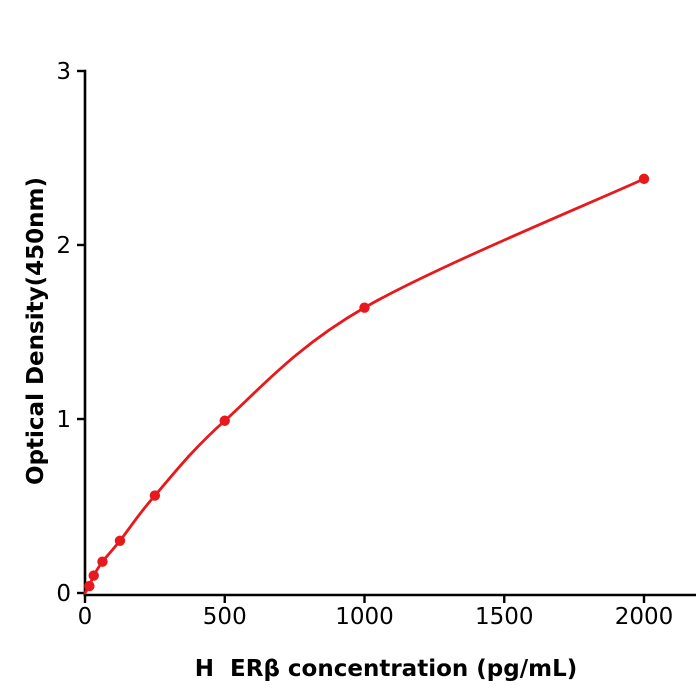 This screenshot has height=700, width=700. I want to click on x-axis: 0 500 1000 1500 2000, so click(387, 611).